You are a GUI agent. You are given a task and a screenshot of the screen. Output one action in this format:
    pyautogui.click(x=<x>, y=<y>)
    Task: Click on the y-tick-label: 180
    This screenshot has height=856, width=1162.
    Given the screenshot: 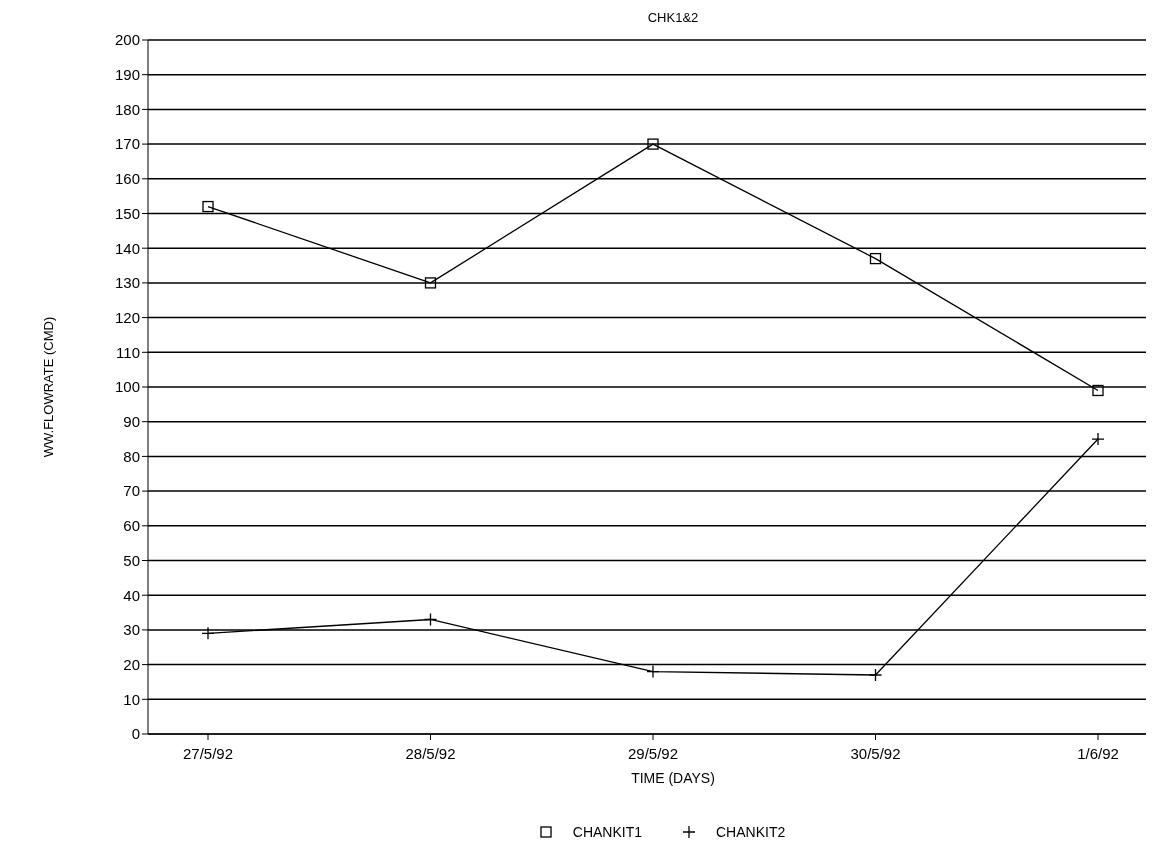 What is the action you would take?
    pyautogui.click(x=127, y=109)
    